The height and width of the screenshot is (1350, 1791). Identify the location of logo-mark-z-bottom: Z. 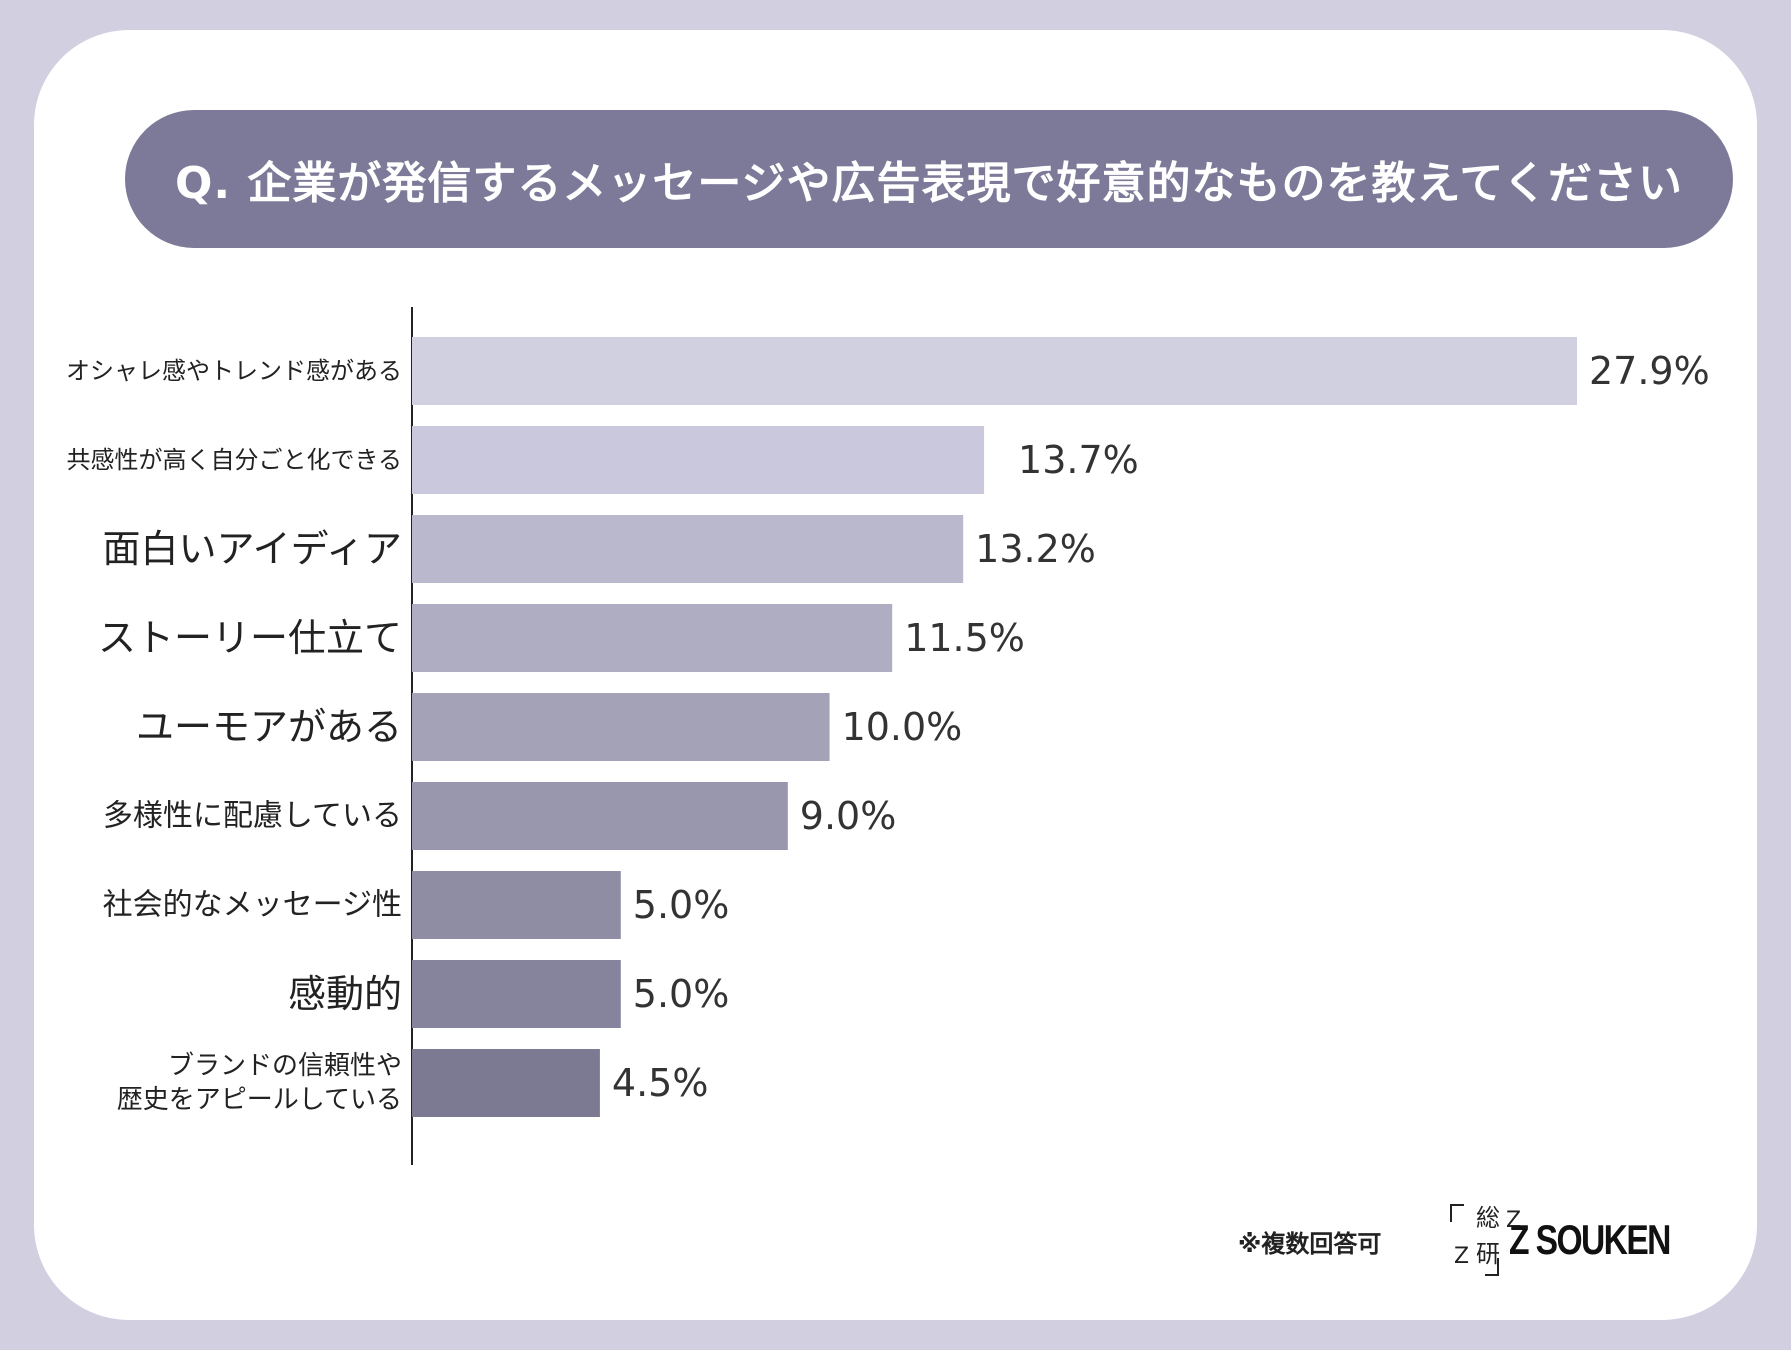
(1462, 1256).